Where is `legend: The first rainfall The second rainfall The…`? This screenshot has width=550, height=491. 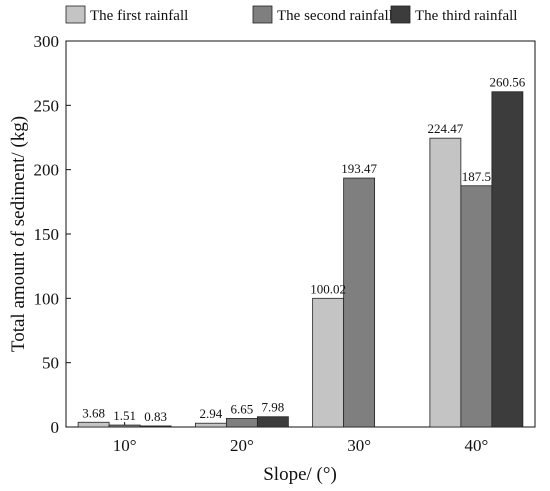 legend: The first rainfall The second rainfall The… is located at coordinates (291, 14).